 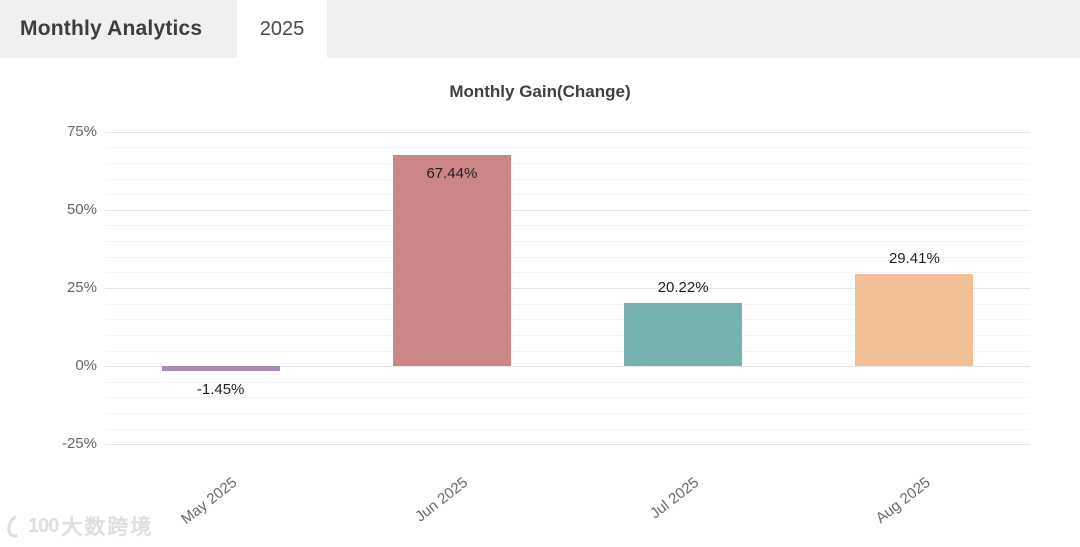 I want to click on watermark-text: 大数跨境, so click(x=107, y=527).